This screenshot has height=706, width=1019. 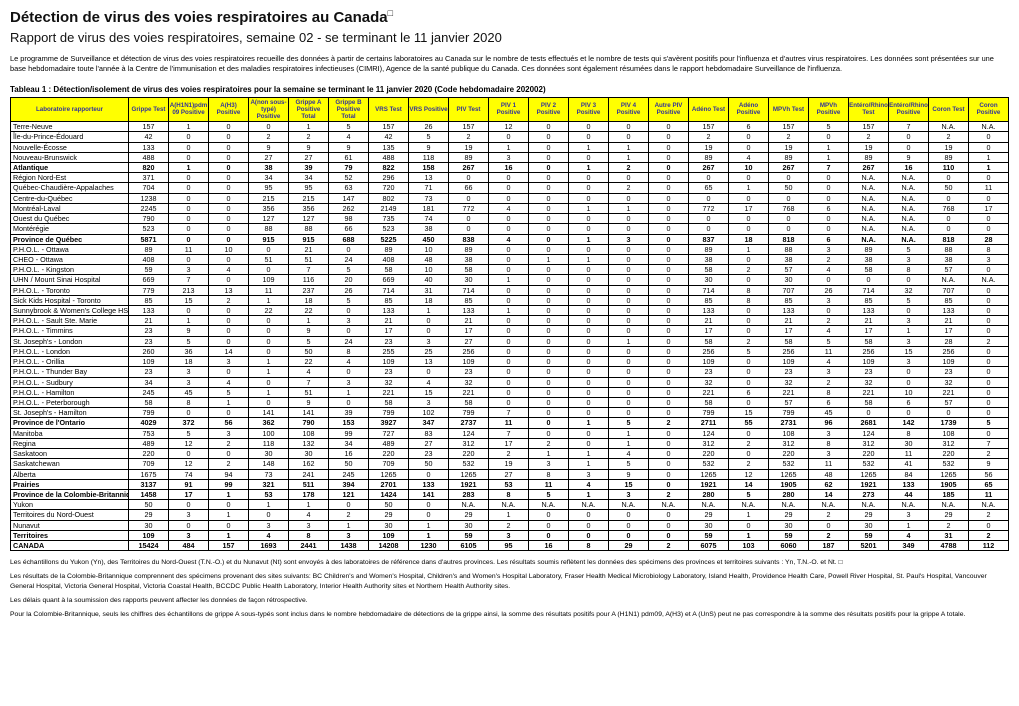 I want to click on value-cell: 30, so click(x=908, y=443).